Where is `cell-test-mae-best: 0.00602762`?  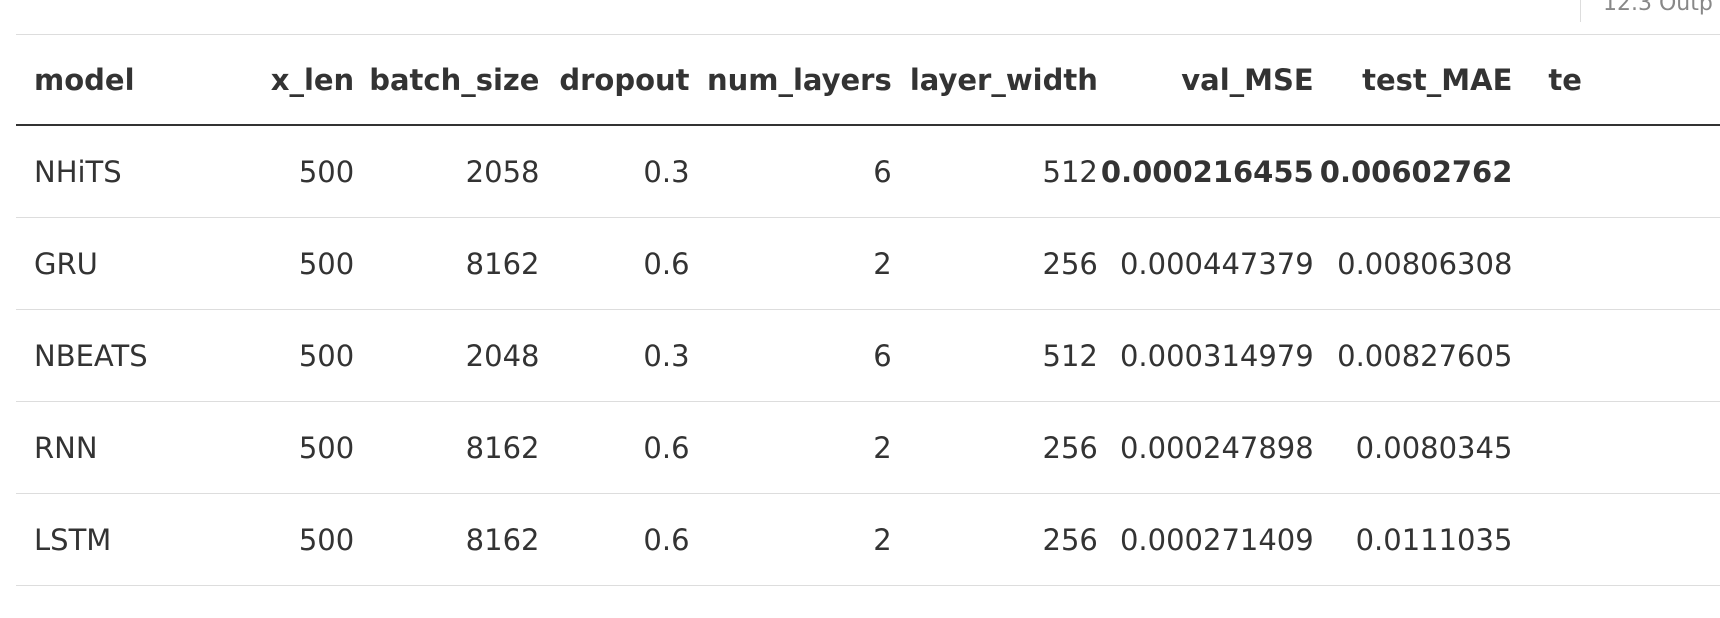
cell-test-mae-best: 0.00602762 is located at coordinates (1413, 171).